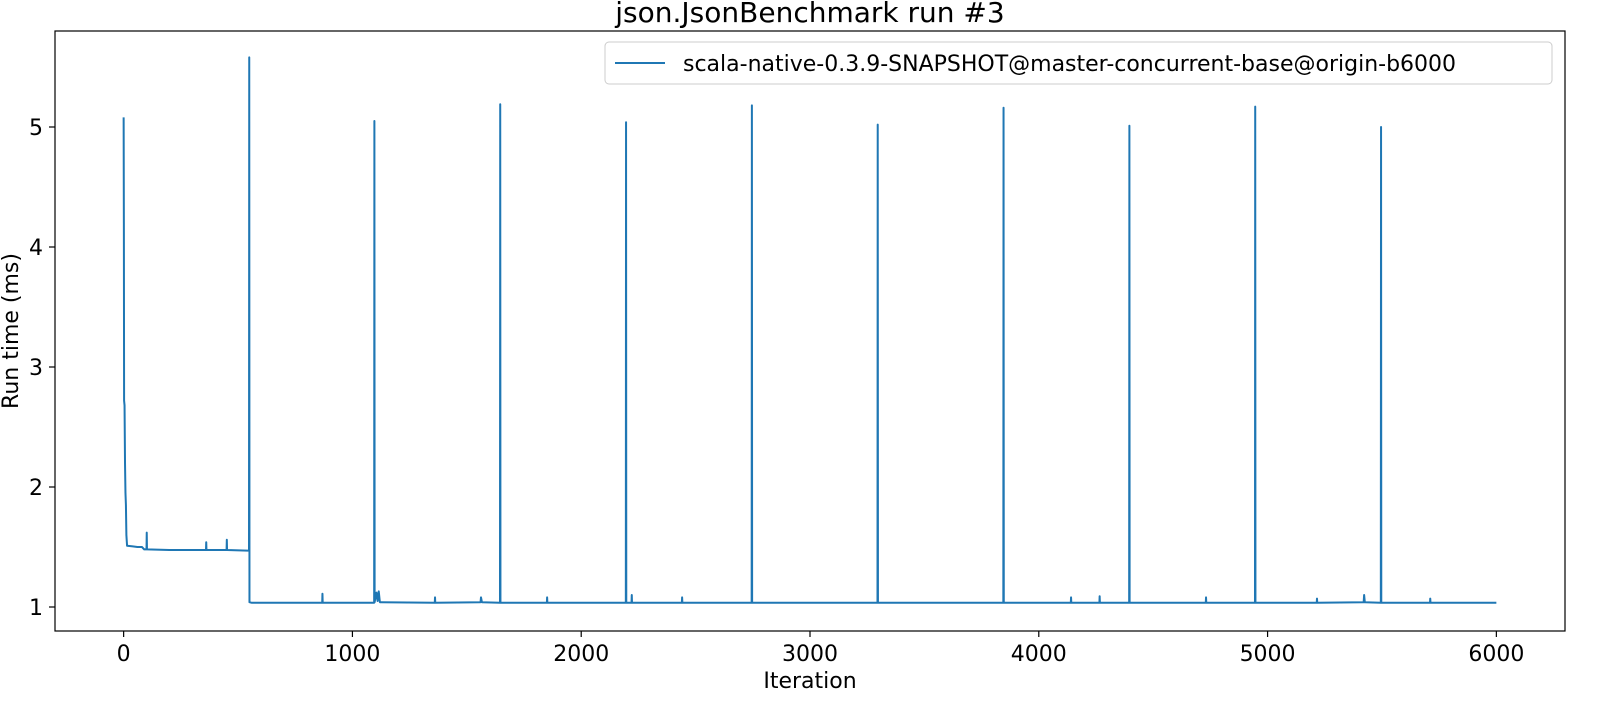  Describe the element at coordinates (36, 488) in the screenshot. I see `y-tick-label: 2` at that location.